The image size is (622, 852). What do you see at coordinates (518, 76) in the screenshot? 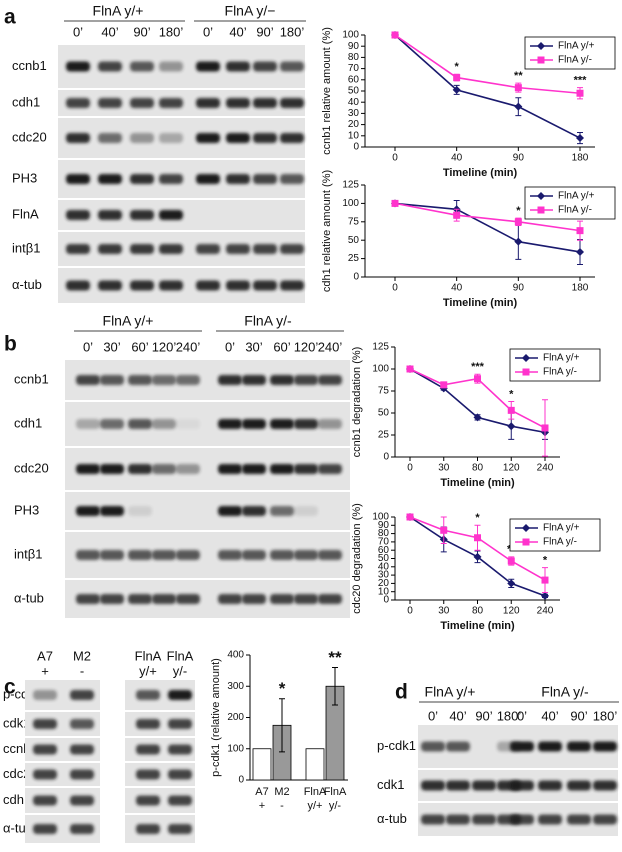
I see `significance: **` at bounding box center [518, 76].